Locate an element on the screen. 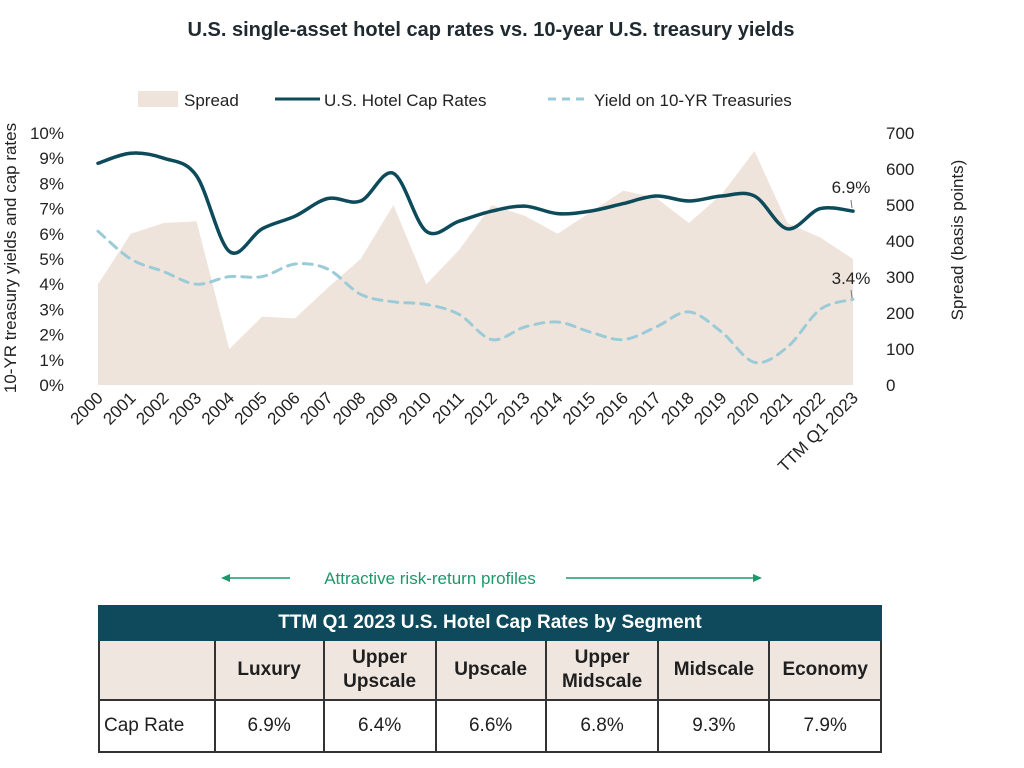 The width and height of the screenshot is (1024, 768). risk-return-note: Attractive risk-return profiles is located at coordinates (491, 578).